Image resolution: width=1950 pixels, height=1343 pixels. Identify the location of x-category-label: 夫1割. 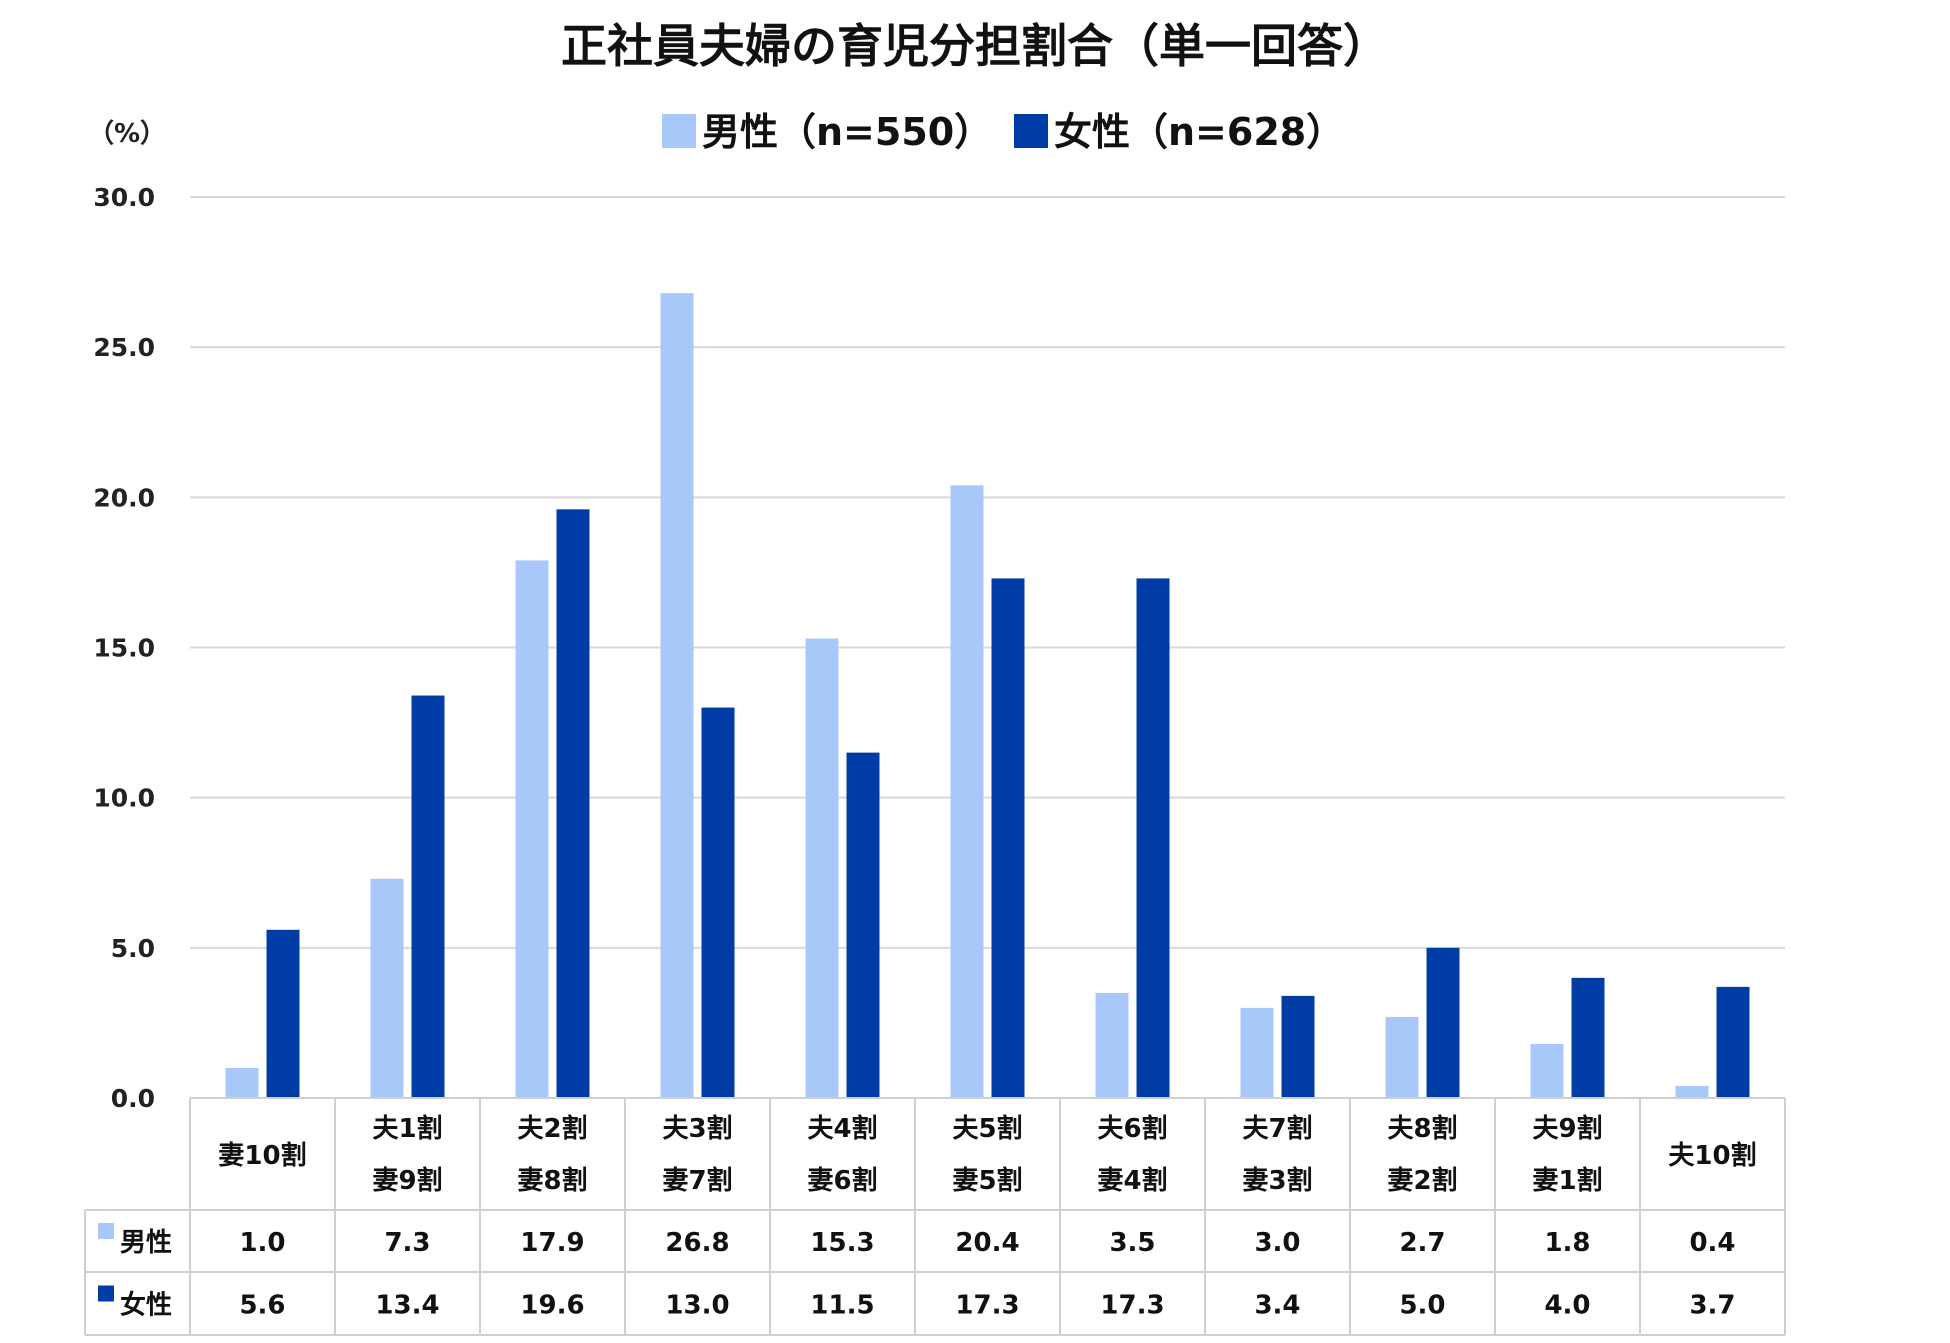
(407, 1128).